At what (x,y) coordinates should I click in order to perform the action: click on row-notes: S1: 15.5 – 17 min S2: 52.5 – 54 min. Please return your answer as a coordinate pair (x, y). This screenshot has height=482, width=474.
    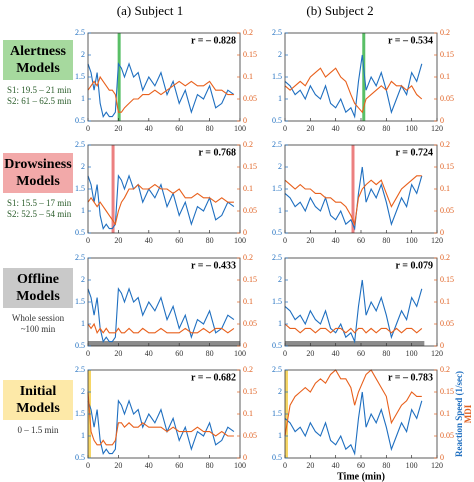
    Looking at the image, I should click on (38, 209).